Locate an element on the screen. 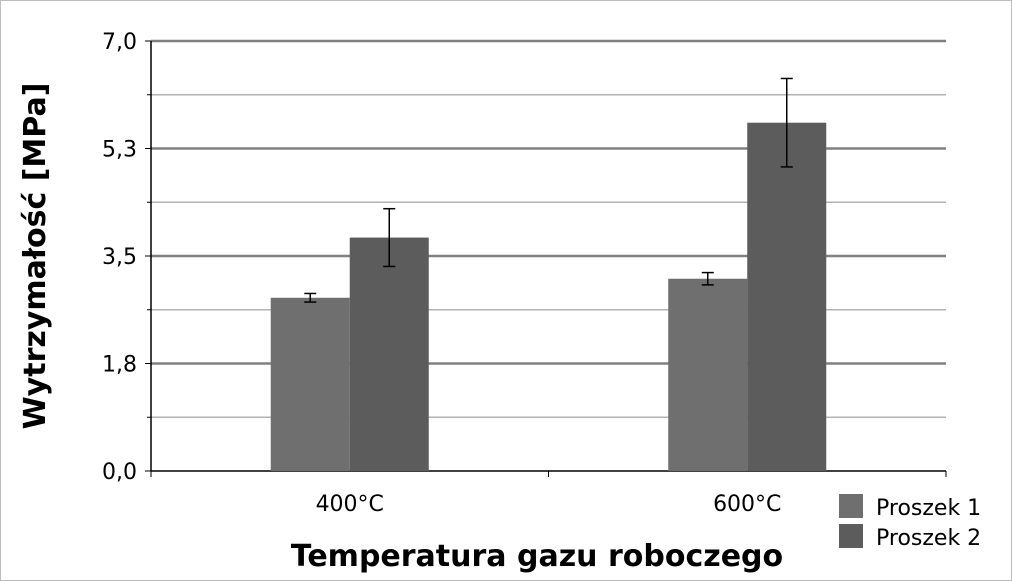  x-tick-label: 600°C is located at coordinates (747, 504).